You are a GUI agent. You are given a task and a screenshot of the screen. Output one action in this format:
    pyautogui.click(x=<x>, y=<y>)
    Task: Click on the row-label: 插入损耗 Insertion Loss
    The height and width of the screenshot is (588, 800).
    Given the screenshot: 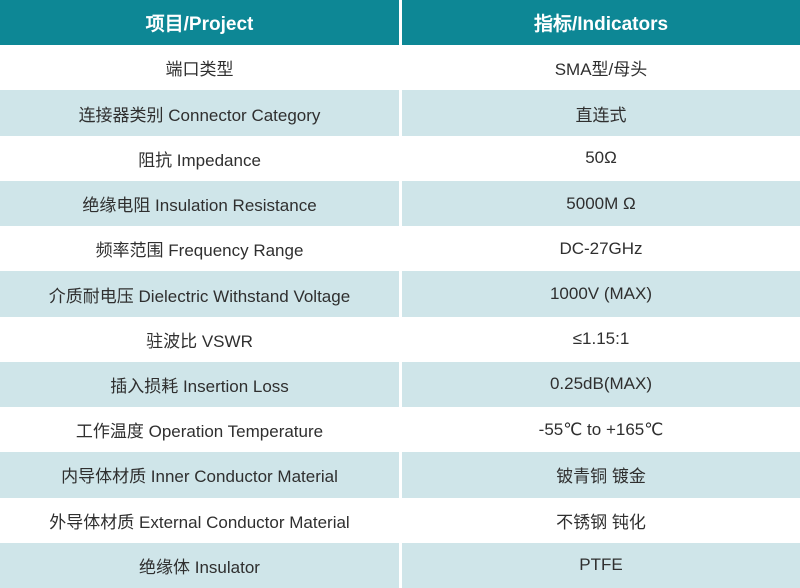 What is the action you would take?
    pyautogui.click(x=199, y=384)
    